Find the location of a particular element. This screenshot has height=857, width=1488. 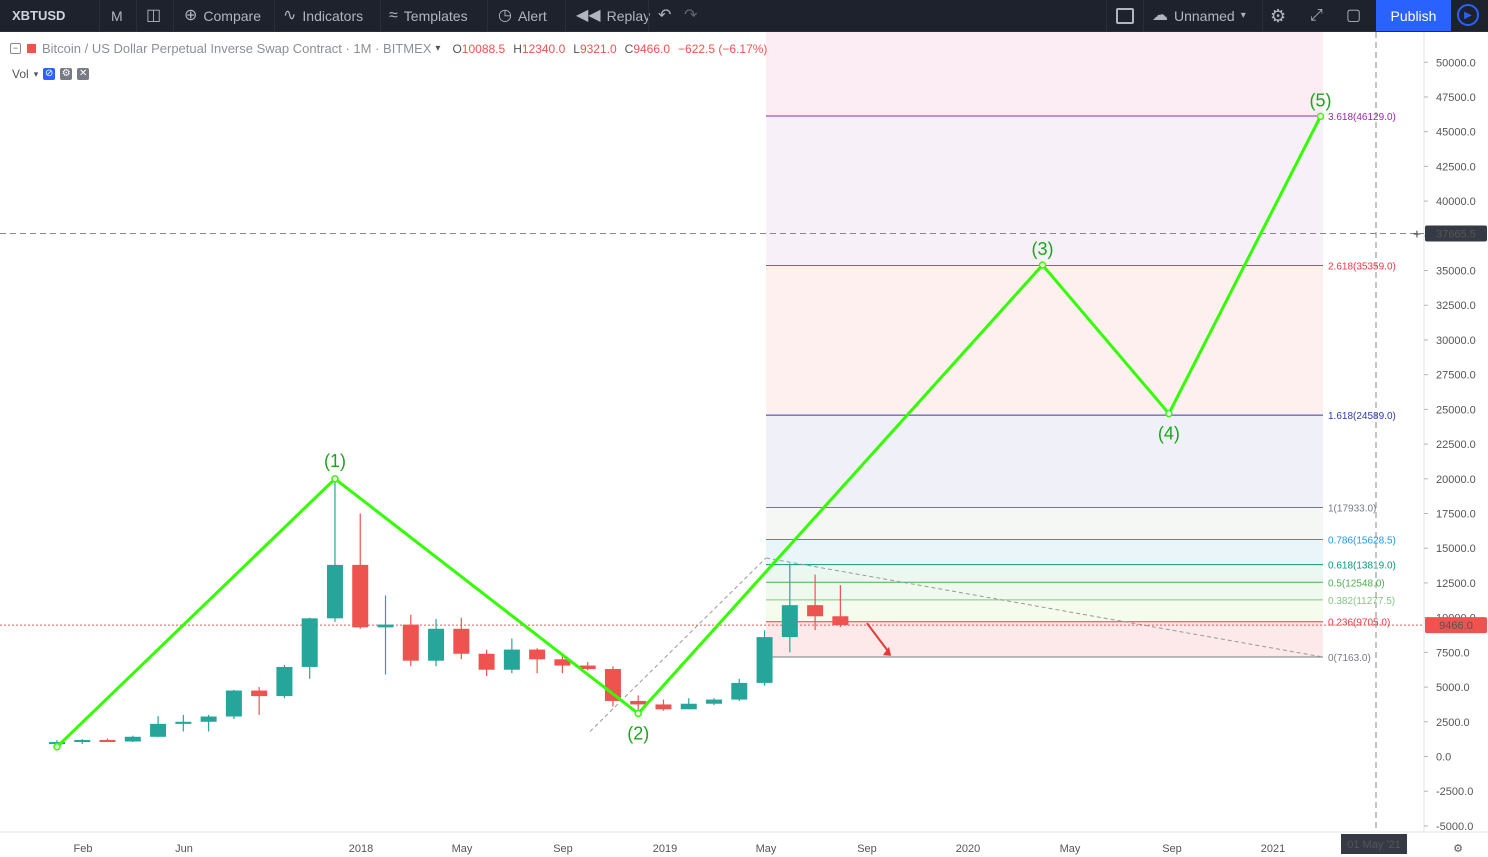

collapse-icon: − is located at coordinates (15, 48).